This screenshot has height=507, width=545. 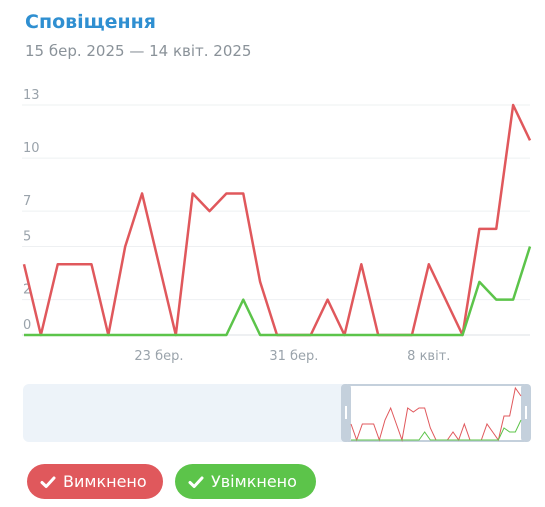 What do you see at coordinates (158, 356) in the screenshot?
I see `x-tick-label: 23 бер.` at bounding box center [158, 356].